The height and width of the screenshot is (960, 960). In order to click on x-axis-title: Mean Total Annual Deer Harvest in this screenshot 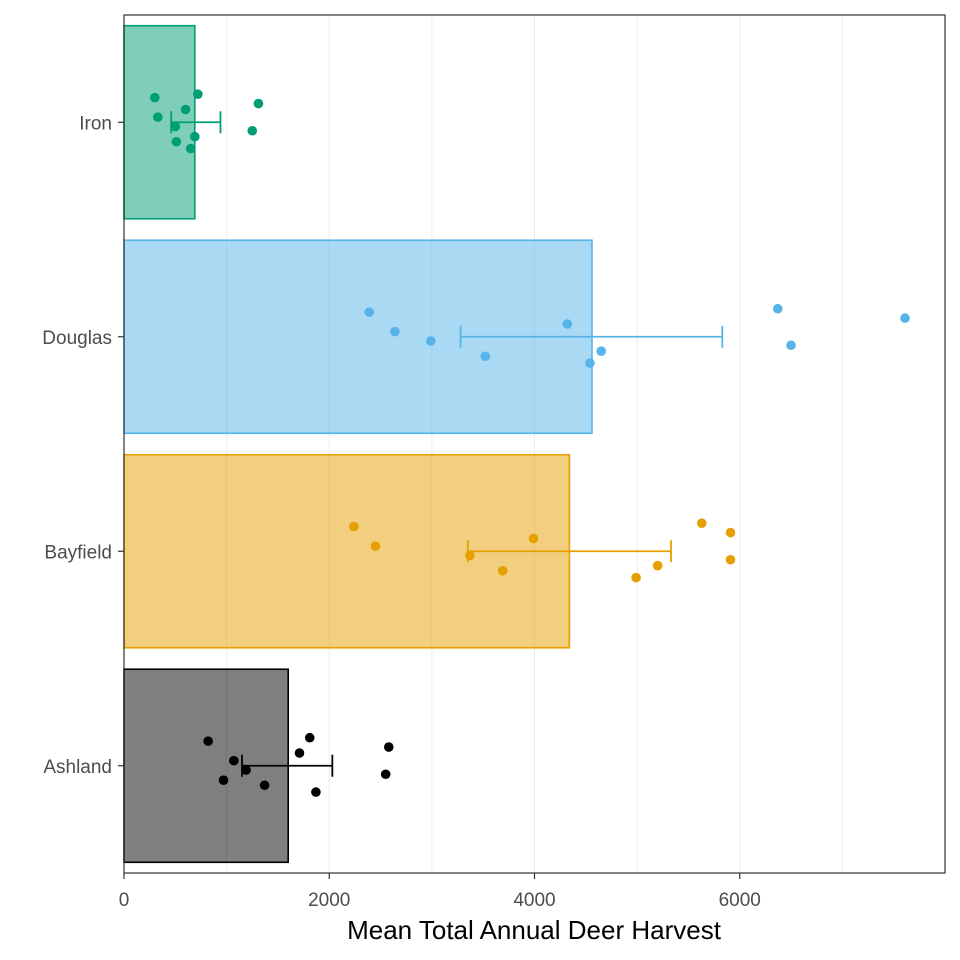, I will do `click(534, 930)`.